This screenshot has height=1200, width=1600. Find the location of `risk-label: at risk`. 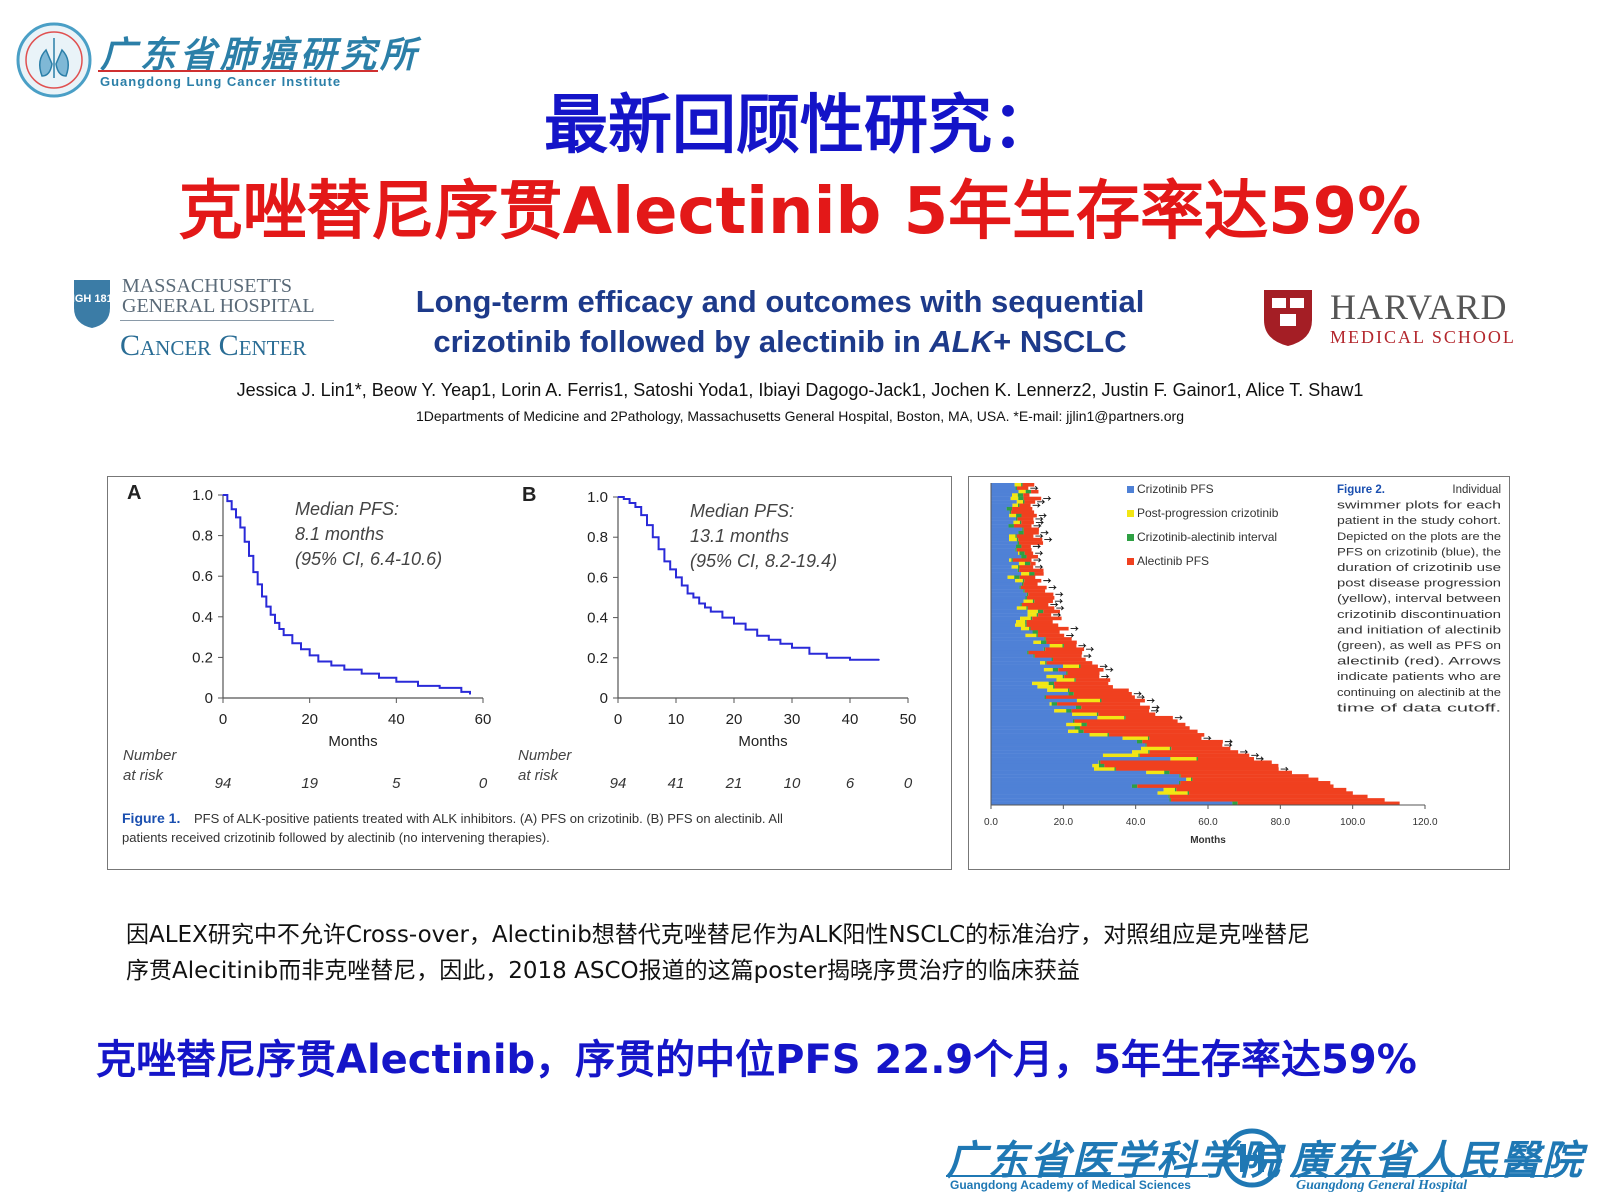

risk-label: at risk is located at coordinates (539, 775).